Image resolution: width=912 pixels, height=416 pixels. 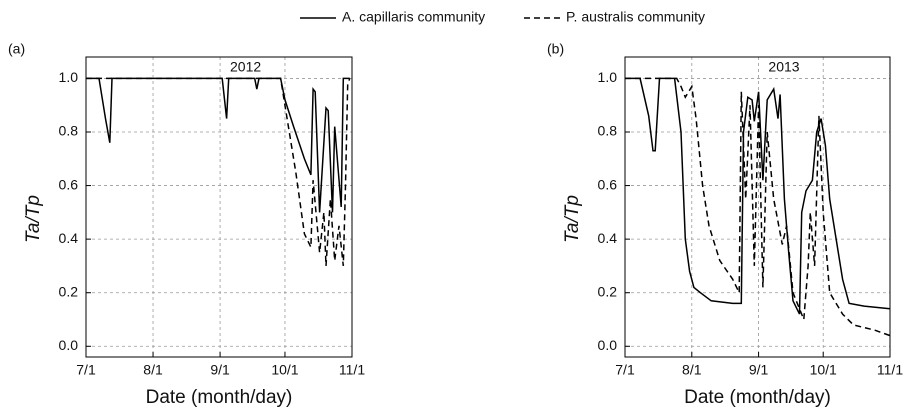 I want to click on legend-label: P. australis community, so click(x=635, y=17).